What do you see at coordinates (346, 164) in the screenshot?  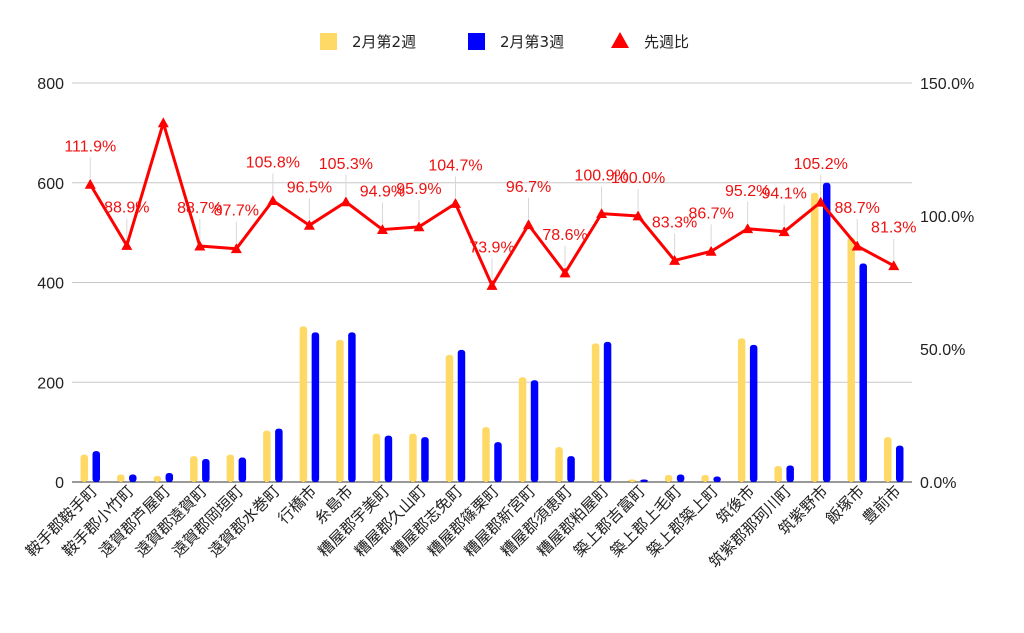 I see `ratio-data-label: 105.3%` at bounding box center [346, 164].